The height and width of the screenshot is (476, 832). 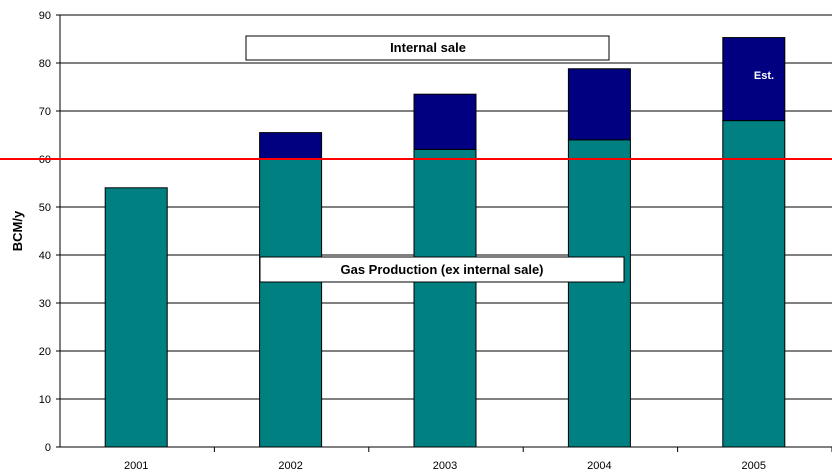 I want to click on y-tick-label: 20, so click(x=45, y=352).